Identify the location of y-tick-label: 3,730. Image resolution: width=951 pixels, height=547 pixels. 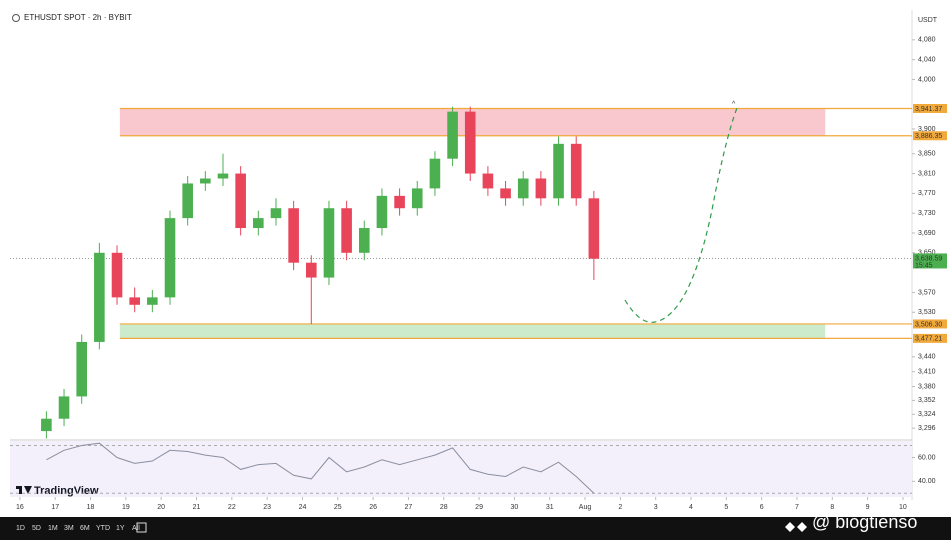
(927, 213).